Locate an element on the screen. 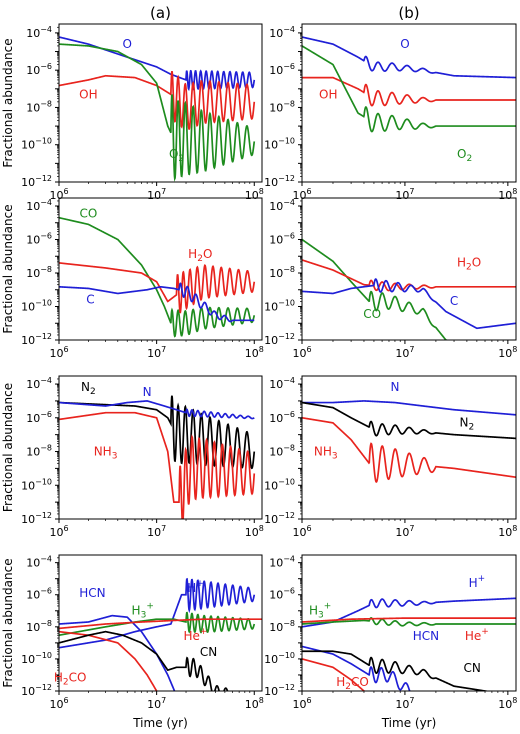 Image resolution: width=520 pixels, height=734 pixels. series-label-h2co: H2CO is located at coordinates (70, 678).